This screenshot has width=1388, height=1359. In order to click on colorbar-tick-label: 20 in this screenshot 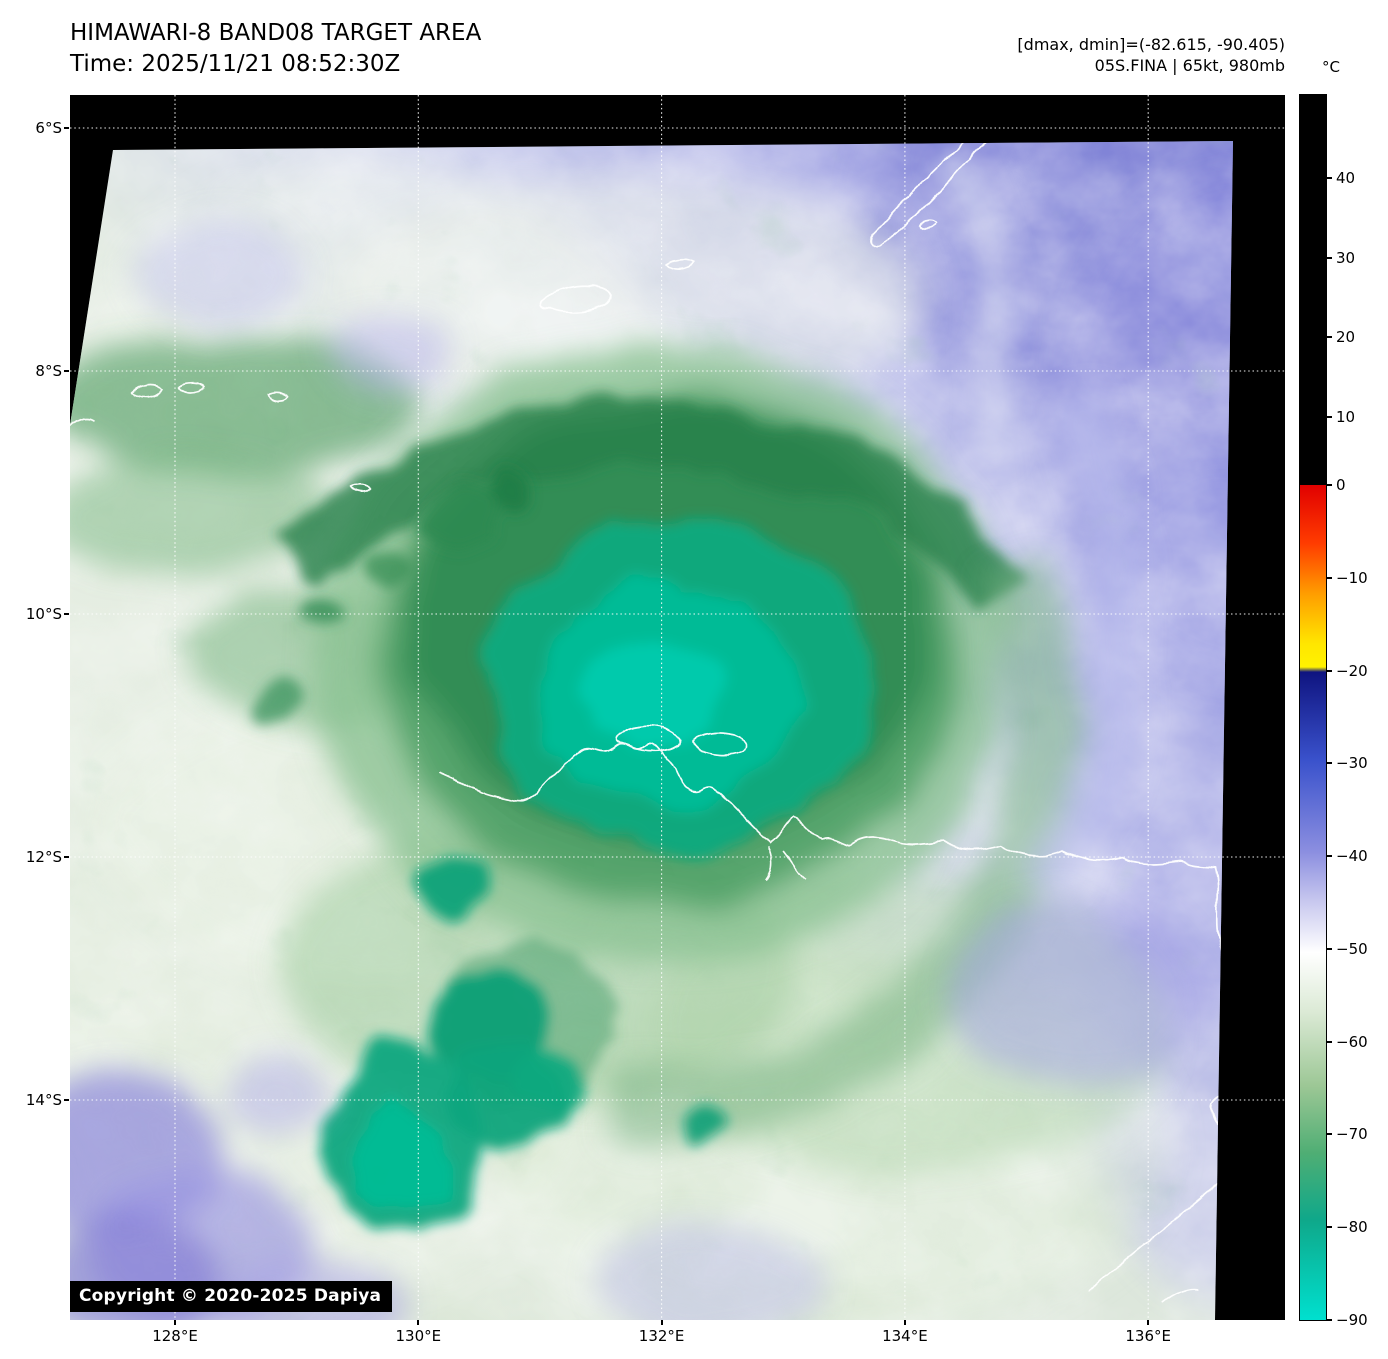, I will do `click(1346, 337)`.